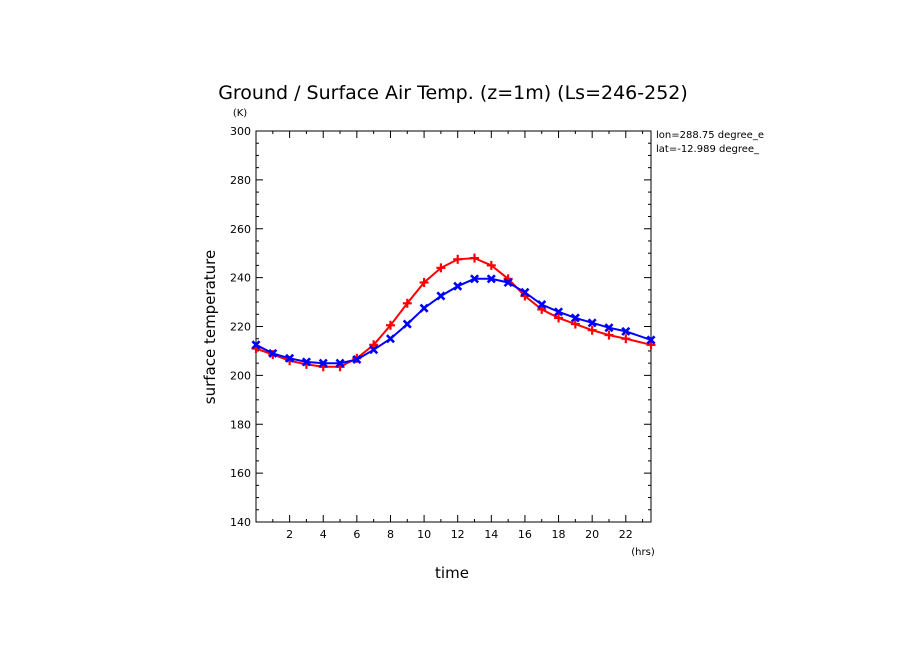  I want to click on x-tick-label: 18, so click(559, 534).